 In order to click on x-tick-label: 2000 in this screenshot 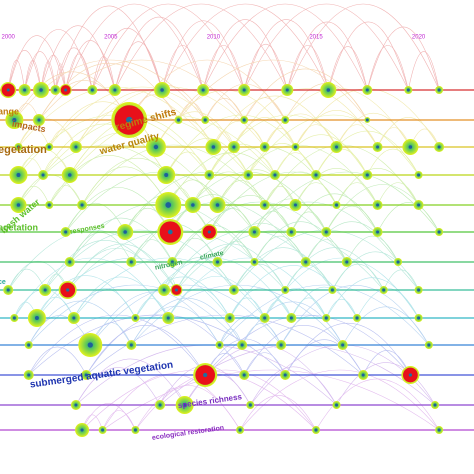, I will do `click(9, 38)`.